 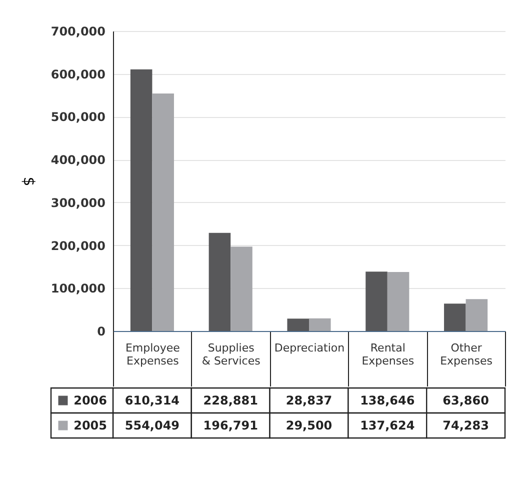 What do you see at coordinates (387, 401) in the screenshot?
I see `data-label: 138,646` at bounding box center [387, 401].